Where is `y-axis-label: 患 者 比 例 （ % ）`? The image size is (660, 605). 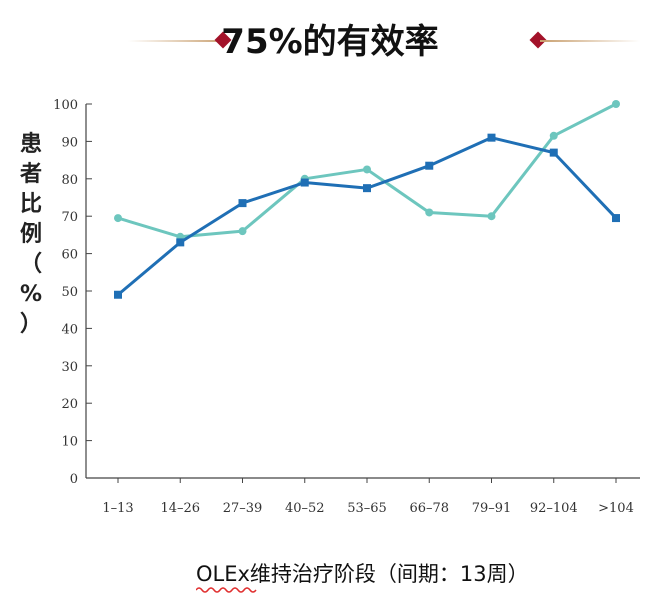
y-axis-label: 患 者 比 例 （ % ） is located at coordinates (31, 235).